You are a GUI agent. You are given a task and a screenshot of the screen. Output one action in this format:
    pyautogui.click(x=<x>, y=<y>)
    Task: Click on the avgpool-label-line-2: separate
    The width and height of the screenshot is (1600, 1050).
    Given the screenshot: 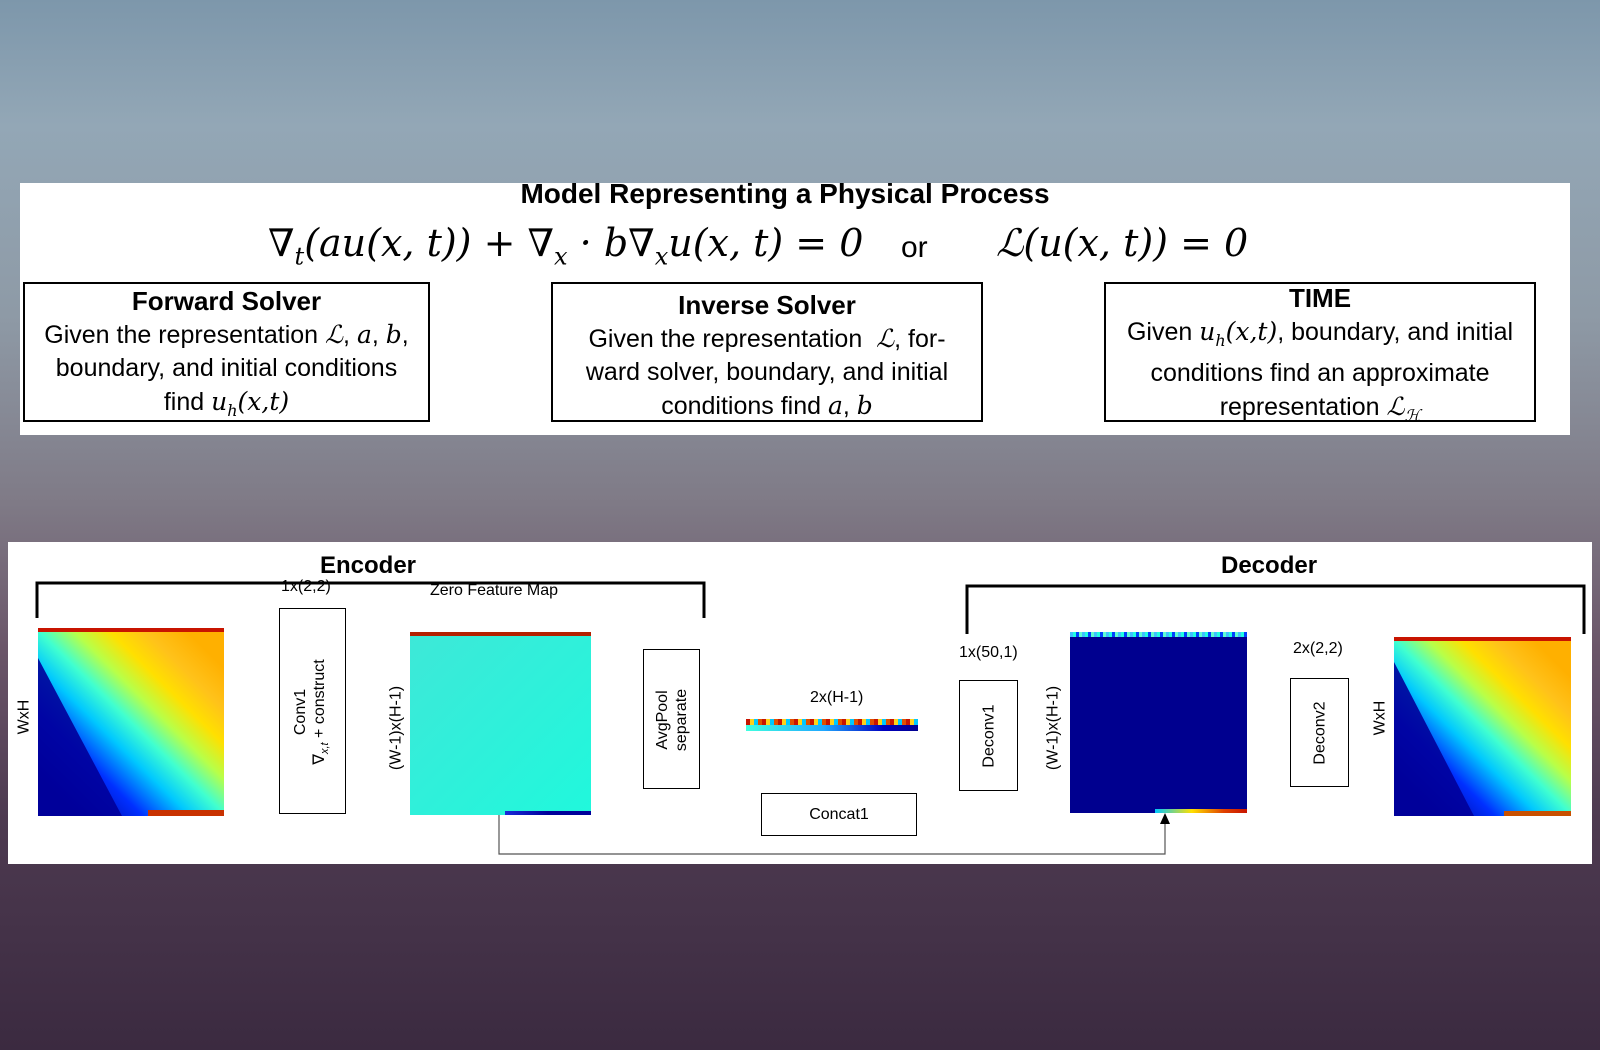 What is the action you would take?
    pyautogui.click(x=681, y=720)
    